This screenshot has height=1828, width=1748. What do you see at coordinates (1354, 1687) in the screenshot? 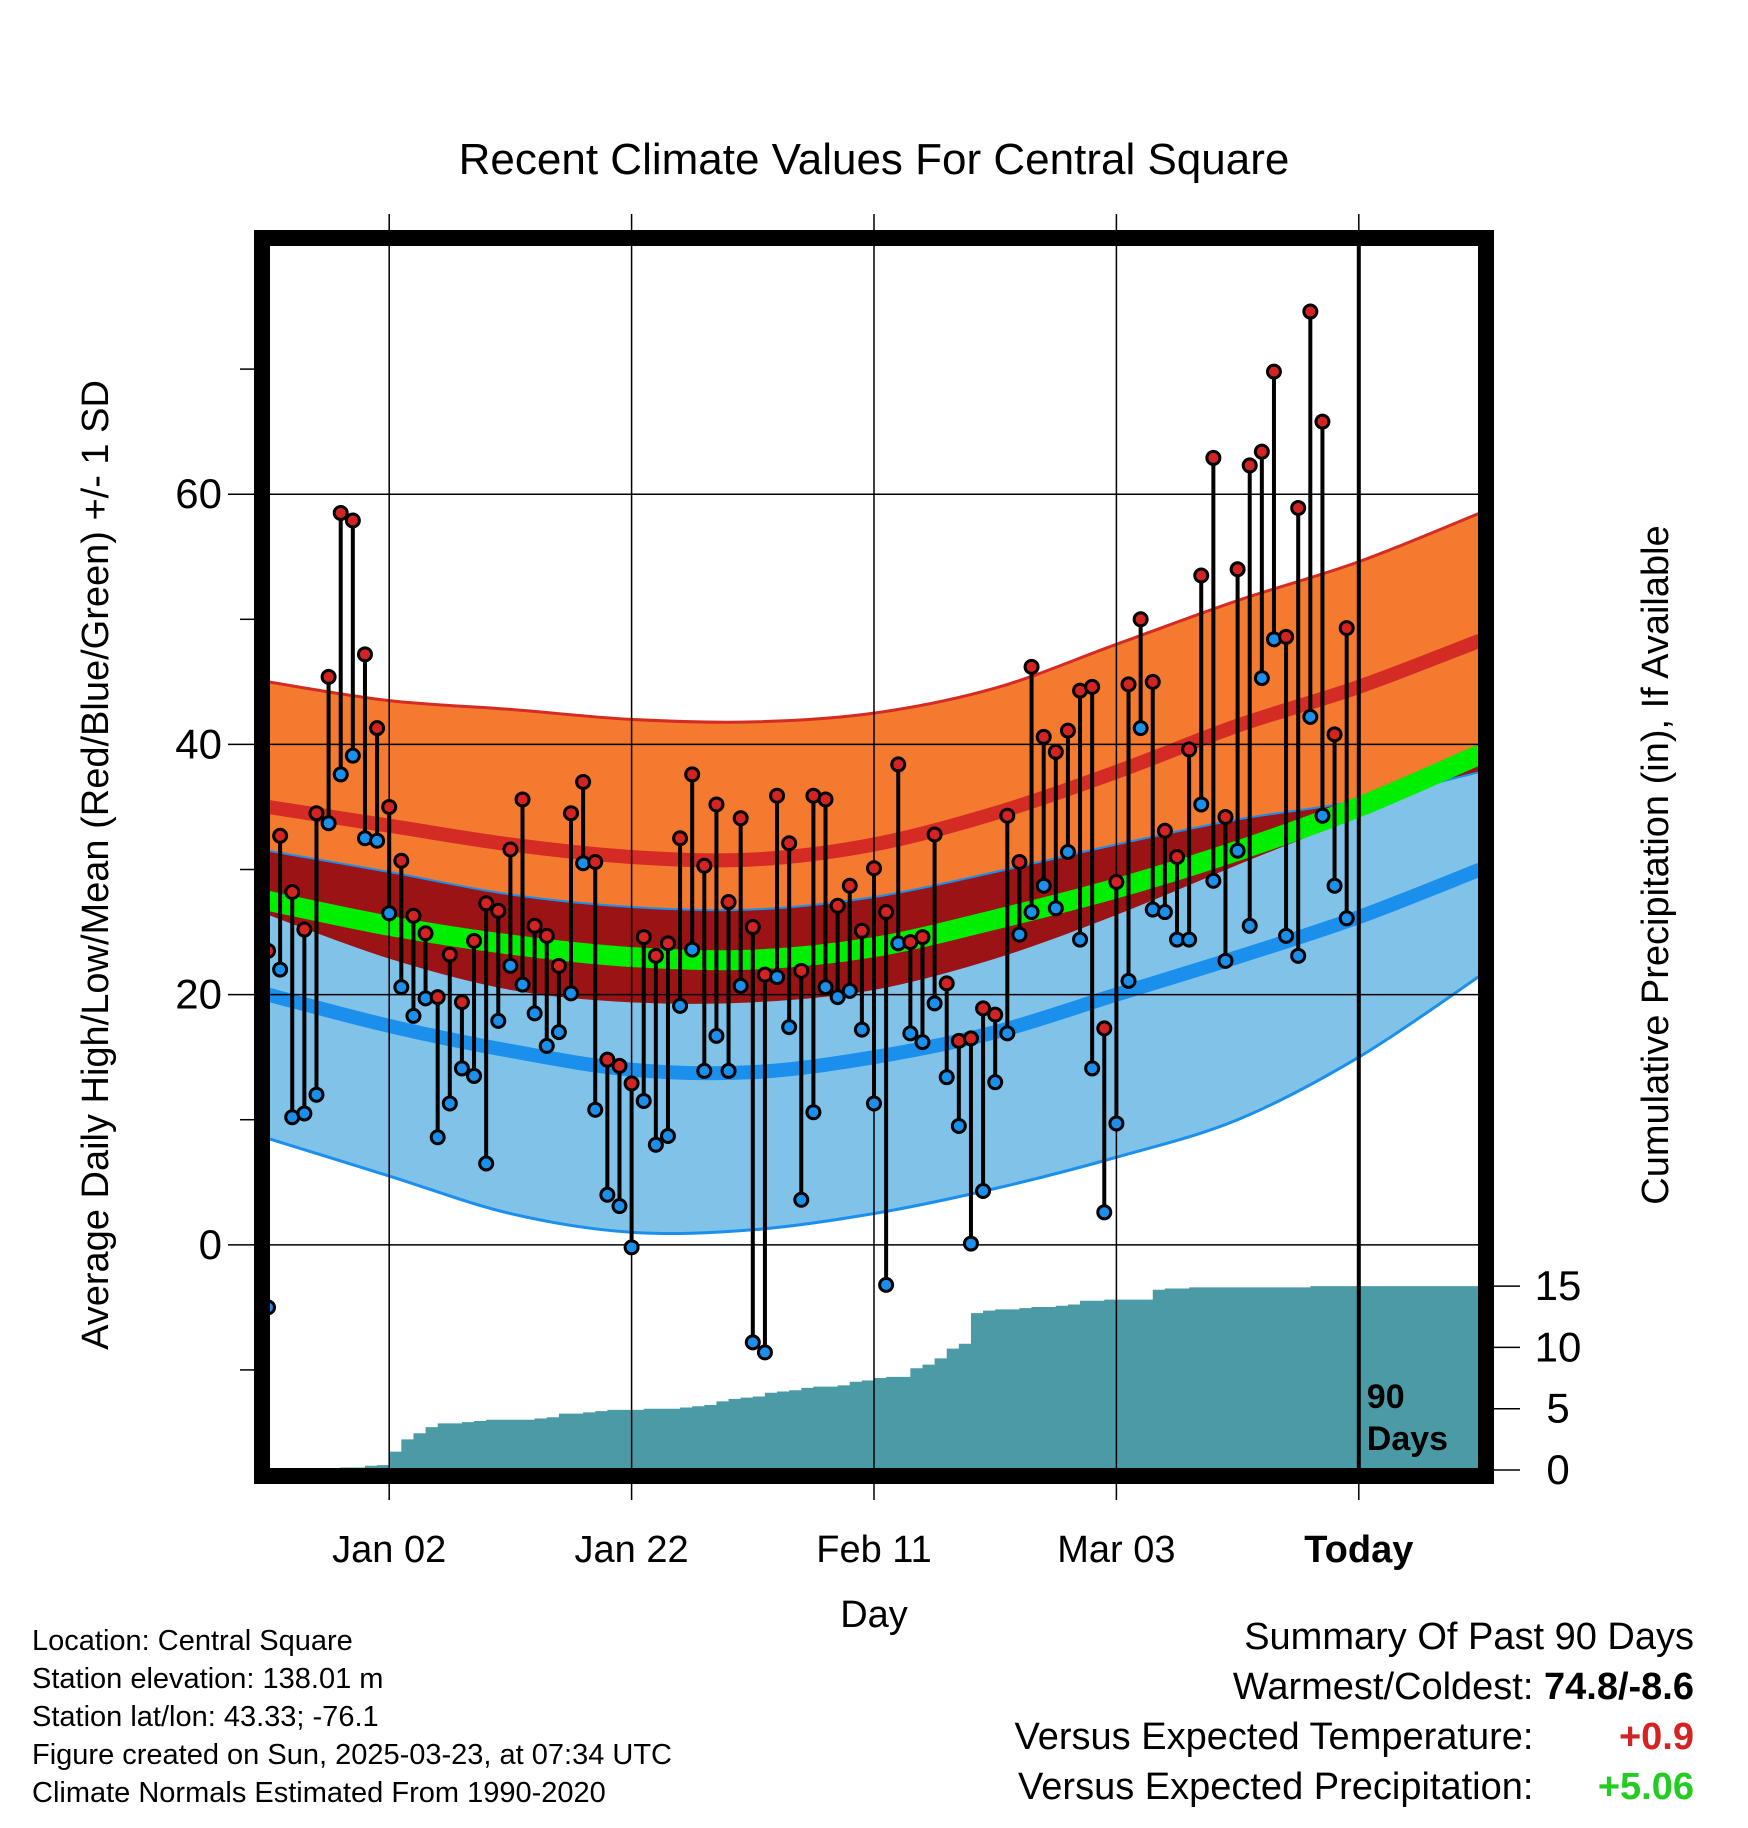
I see `summary-warmest-coldest: Warmest/Coldest: 74.8/-8.6` at bounding box center [1354, 1687].